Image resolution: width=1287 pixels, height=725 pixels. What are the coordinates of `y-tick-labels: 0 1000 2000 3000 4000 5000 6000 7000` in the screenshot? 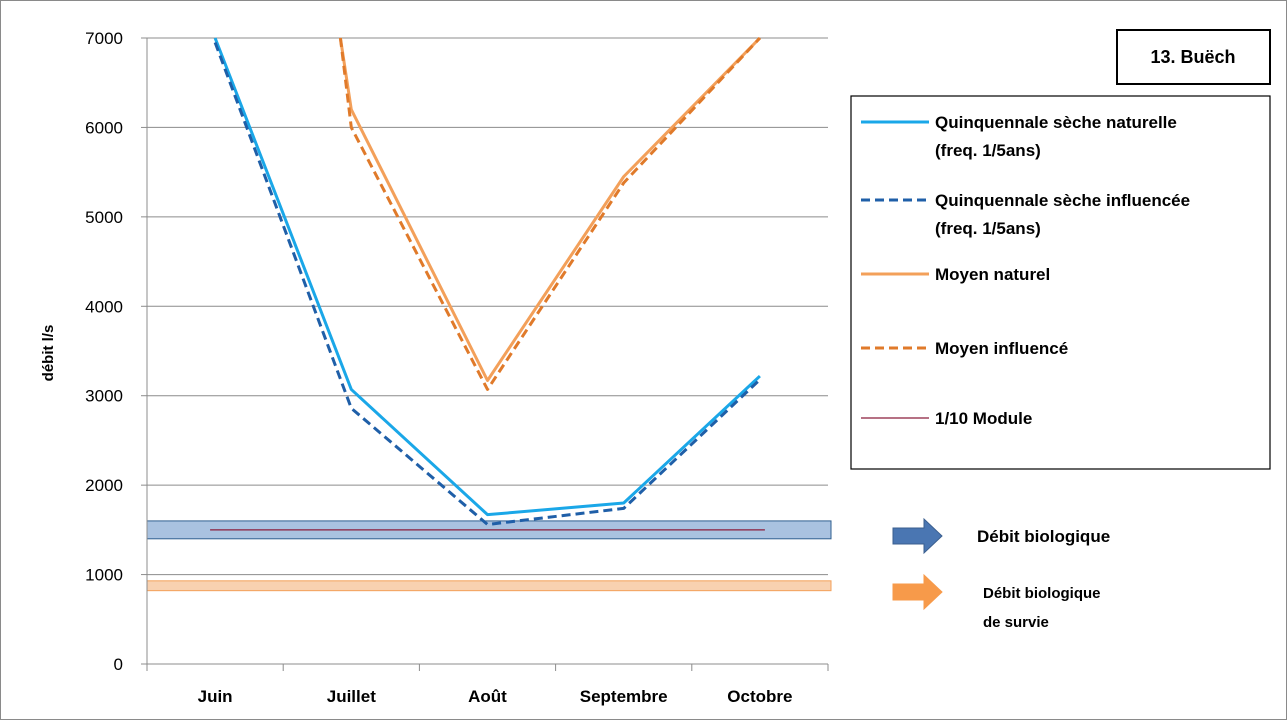 It's located at (104, 351).